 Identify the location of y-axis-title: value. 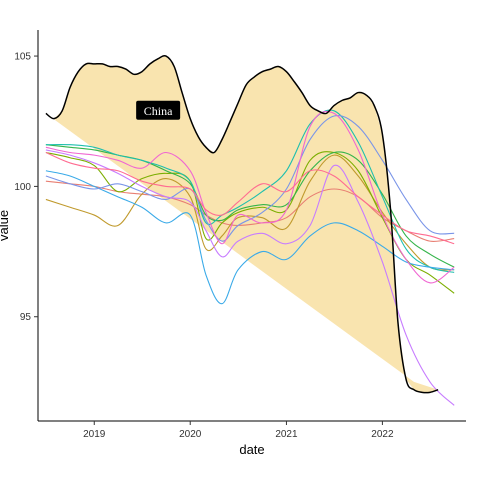
(5, 225).